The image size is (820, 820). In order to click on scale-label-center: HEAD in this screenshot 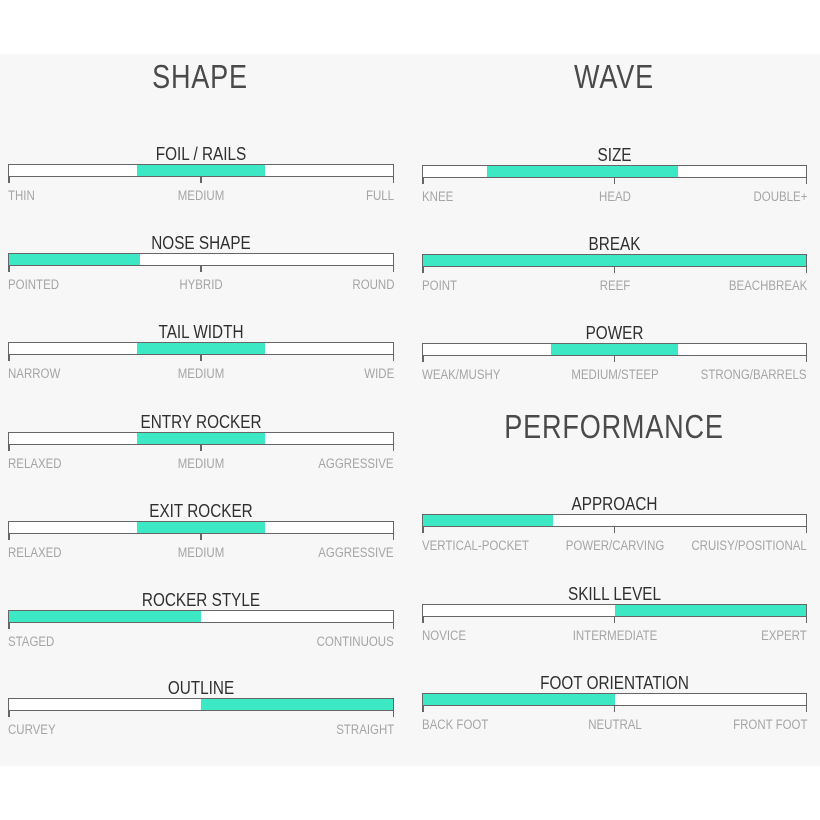, I will do `click(614, 196)`.